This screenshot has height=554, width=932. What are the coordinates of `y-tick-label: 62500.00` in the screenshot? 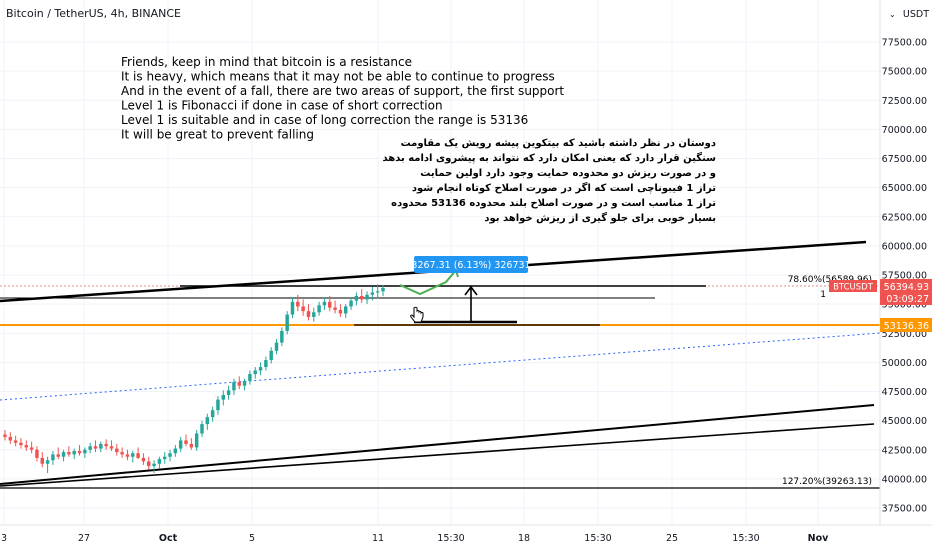 It's located at (904, 217).